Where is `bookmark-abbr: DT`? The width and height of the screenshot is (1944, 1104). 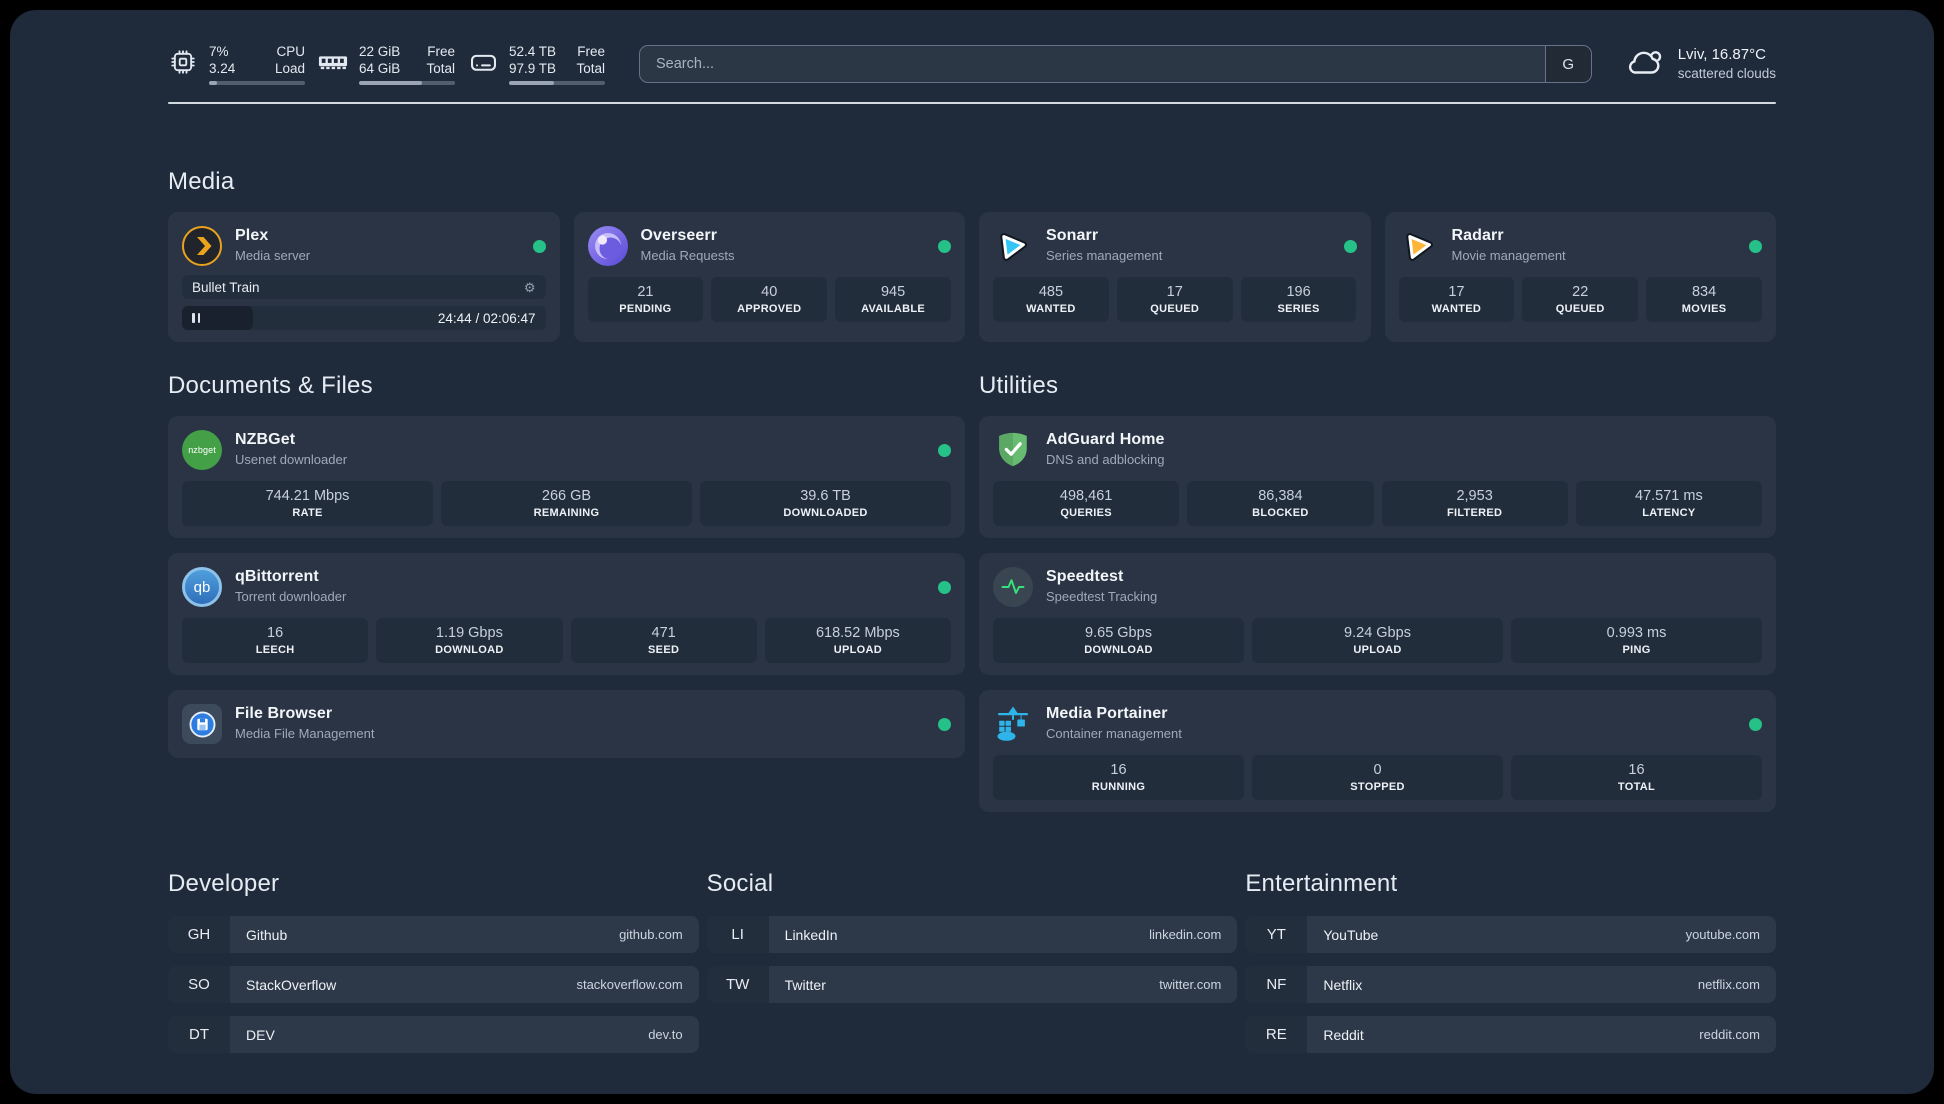 bookmark-abbr: DT is located at coordinates (199, 1034).